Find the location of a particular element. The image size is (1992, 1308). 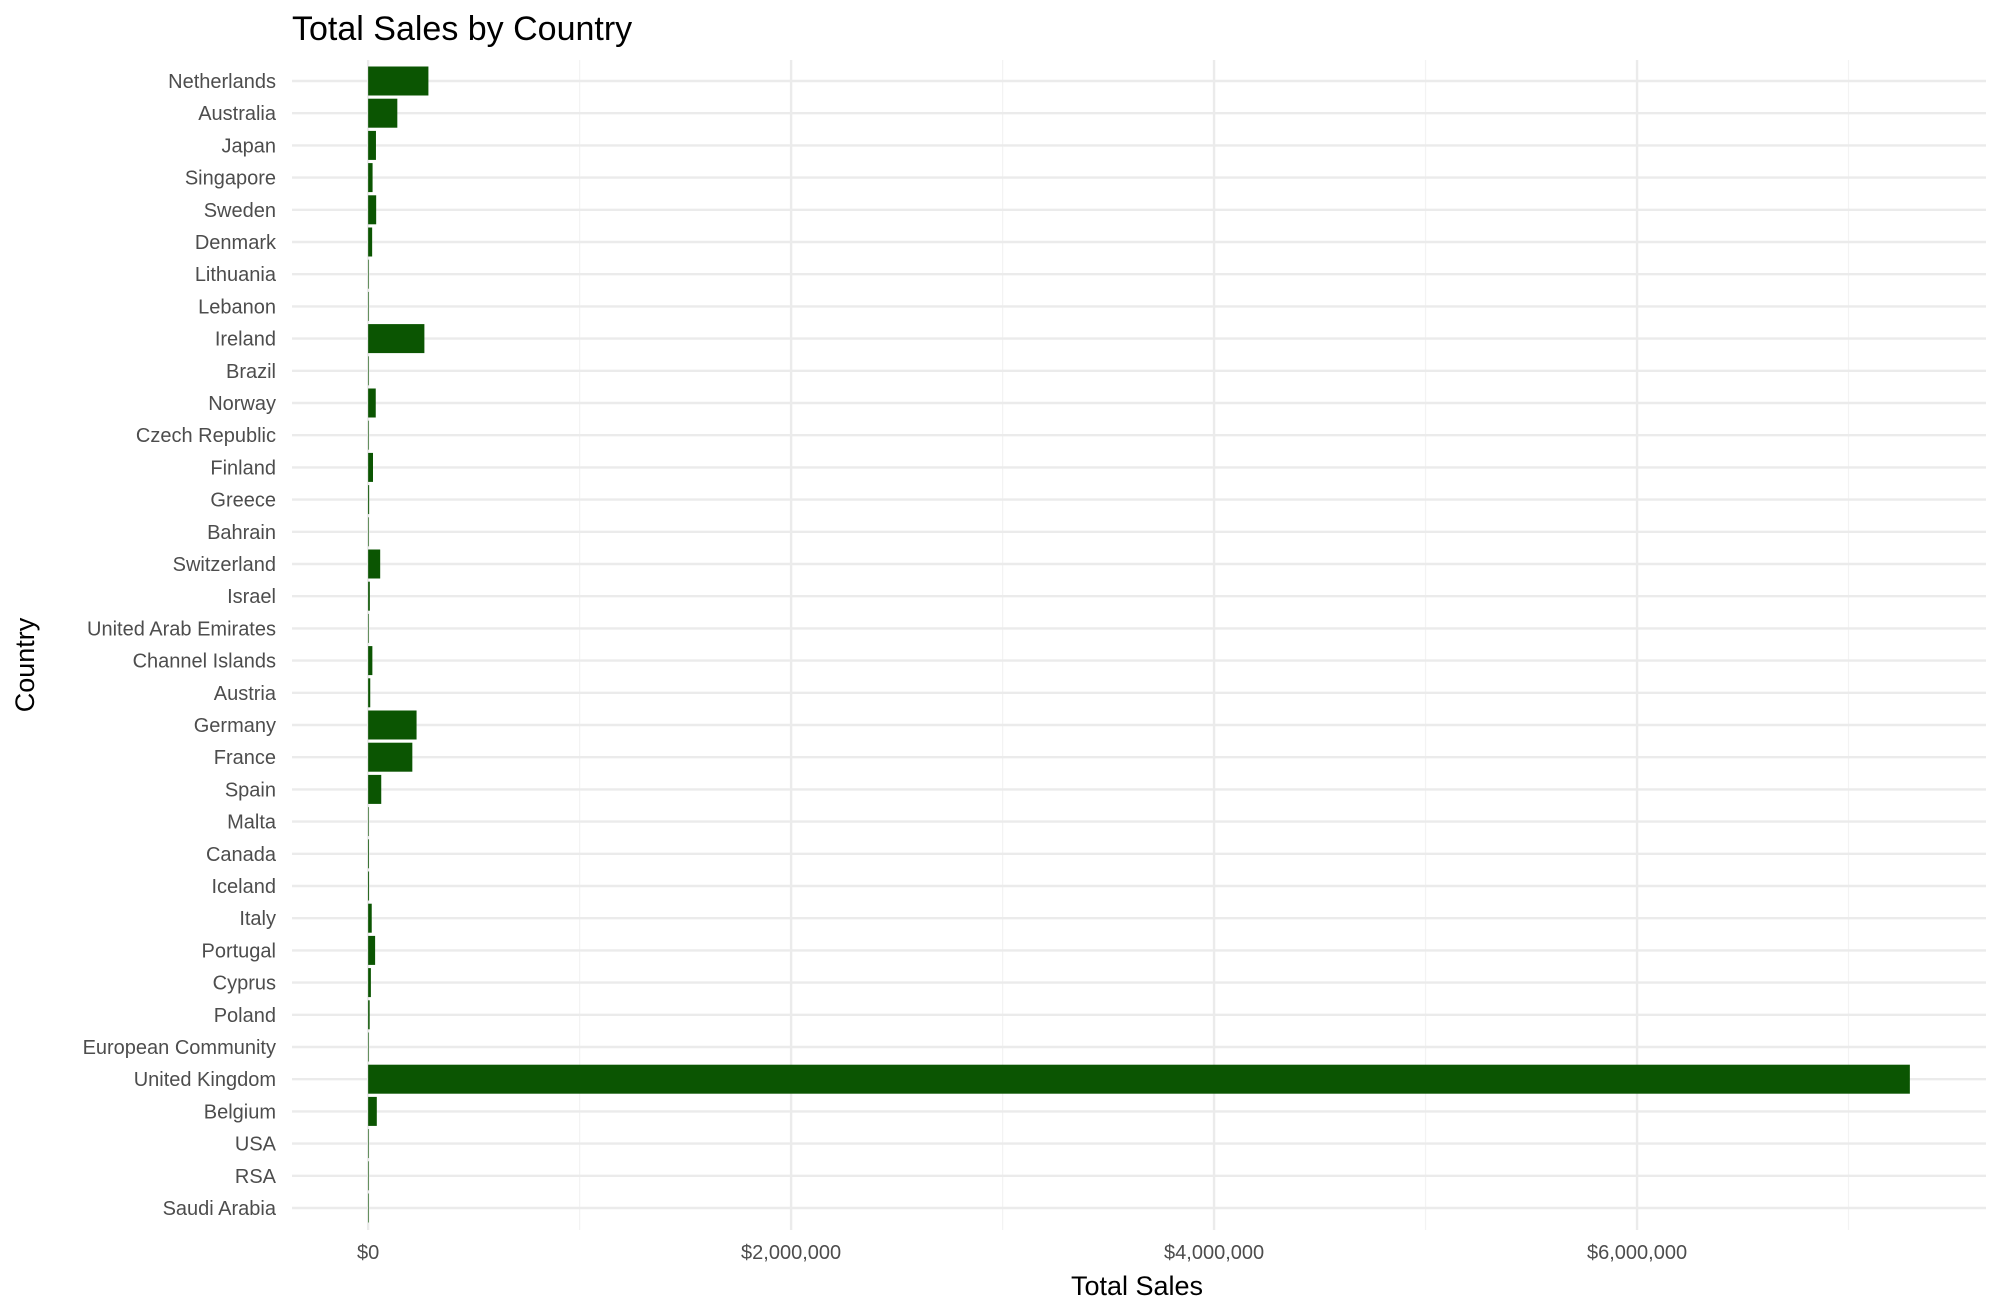

x-axis-tick-labels: $0 $2,000,000 $4,000,000 $6,000,000 is located at coordinates (1022, 1253).